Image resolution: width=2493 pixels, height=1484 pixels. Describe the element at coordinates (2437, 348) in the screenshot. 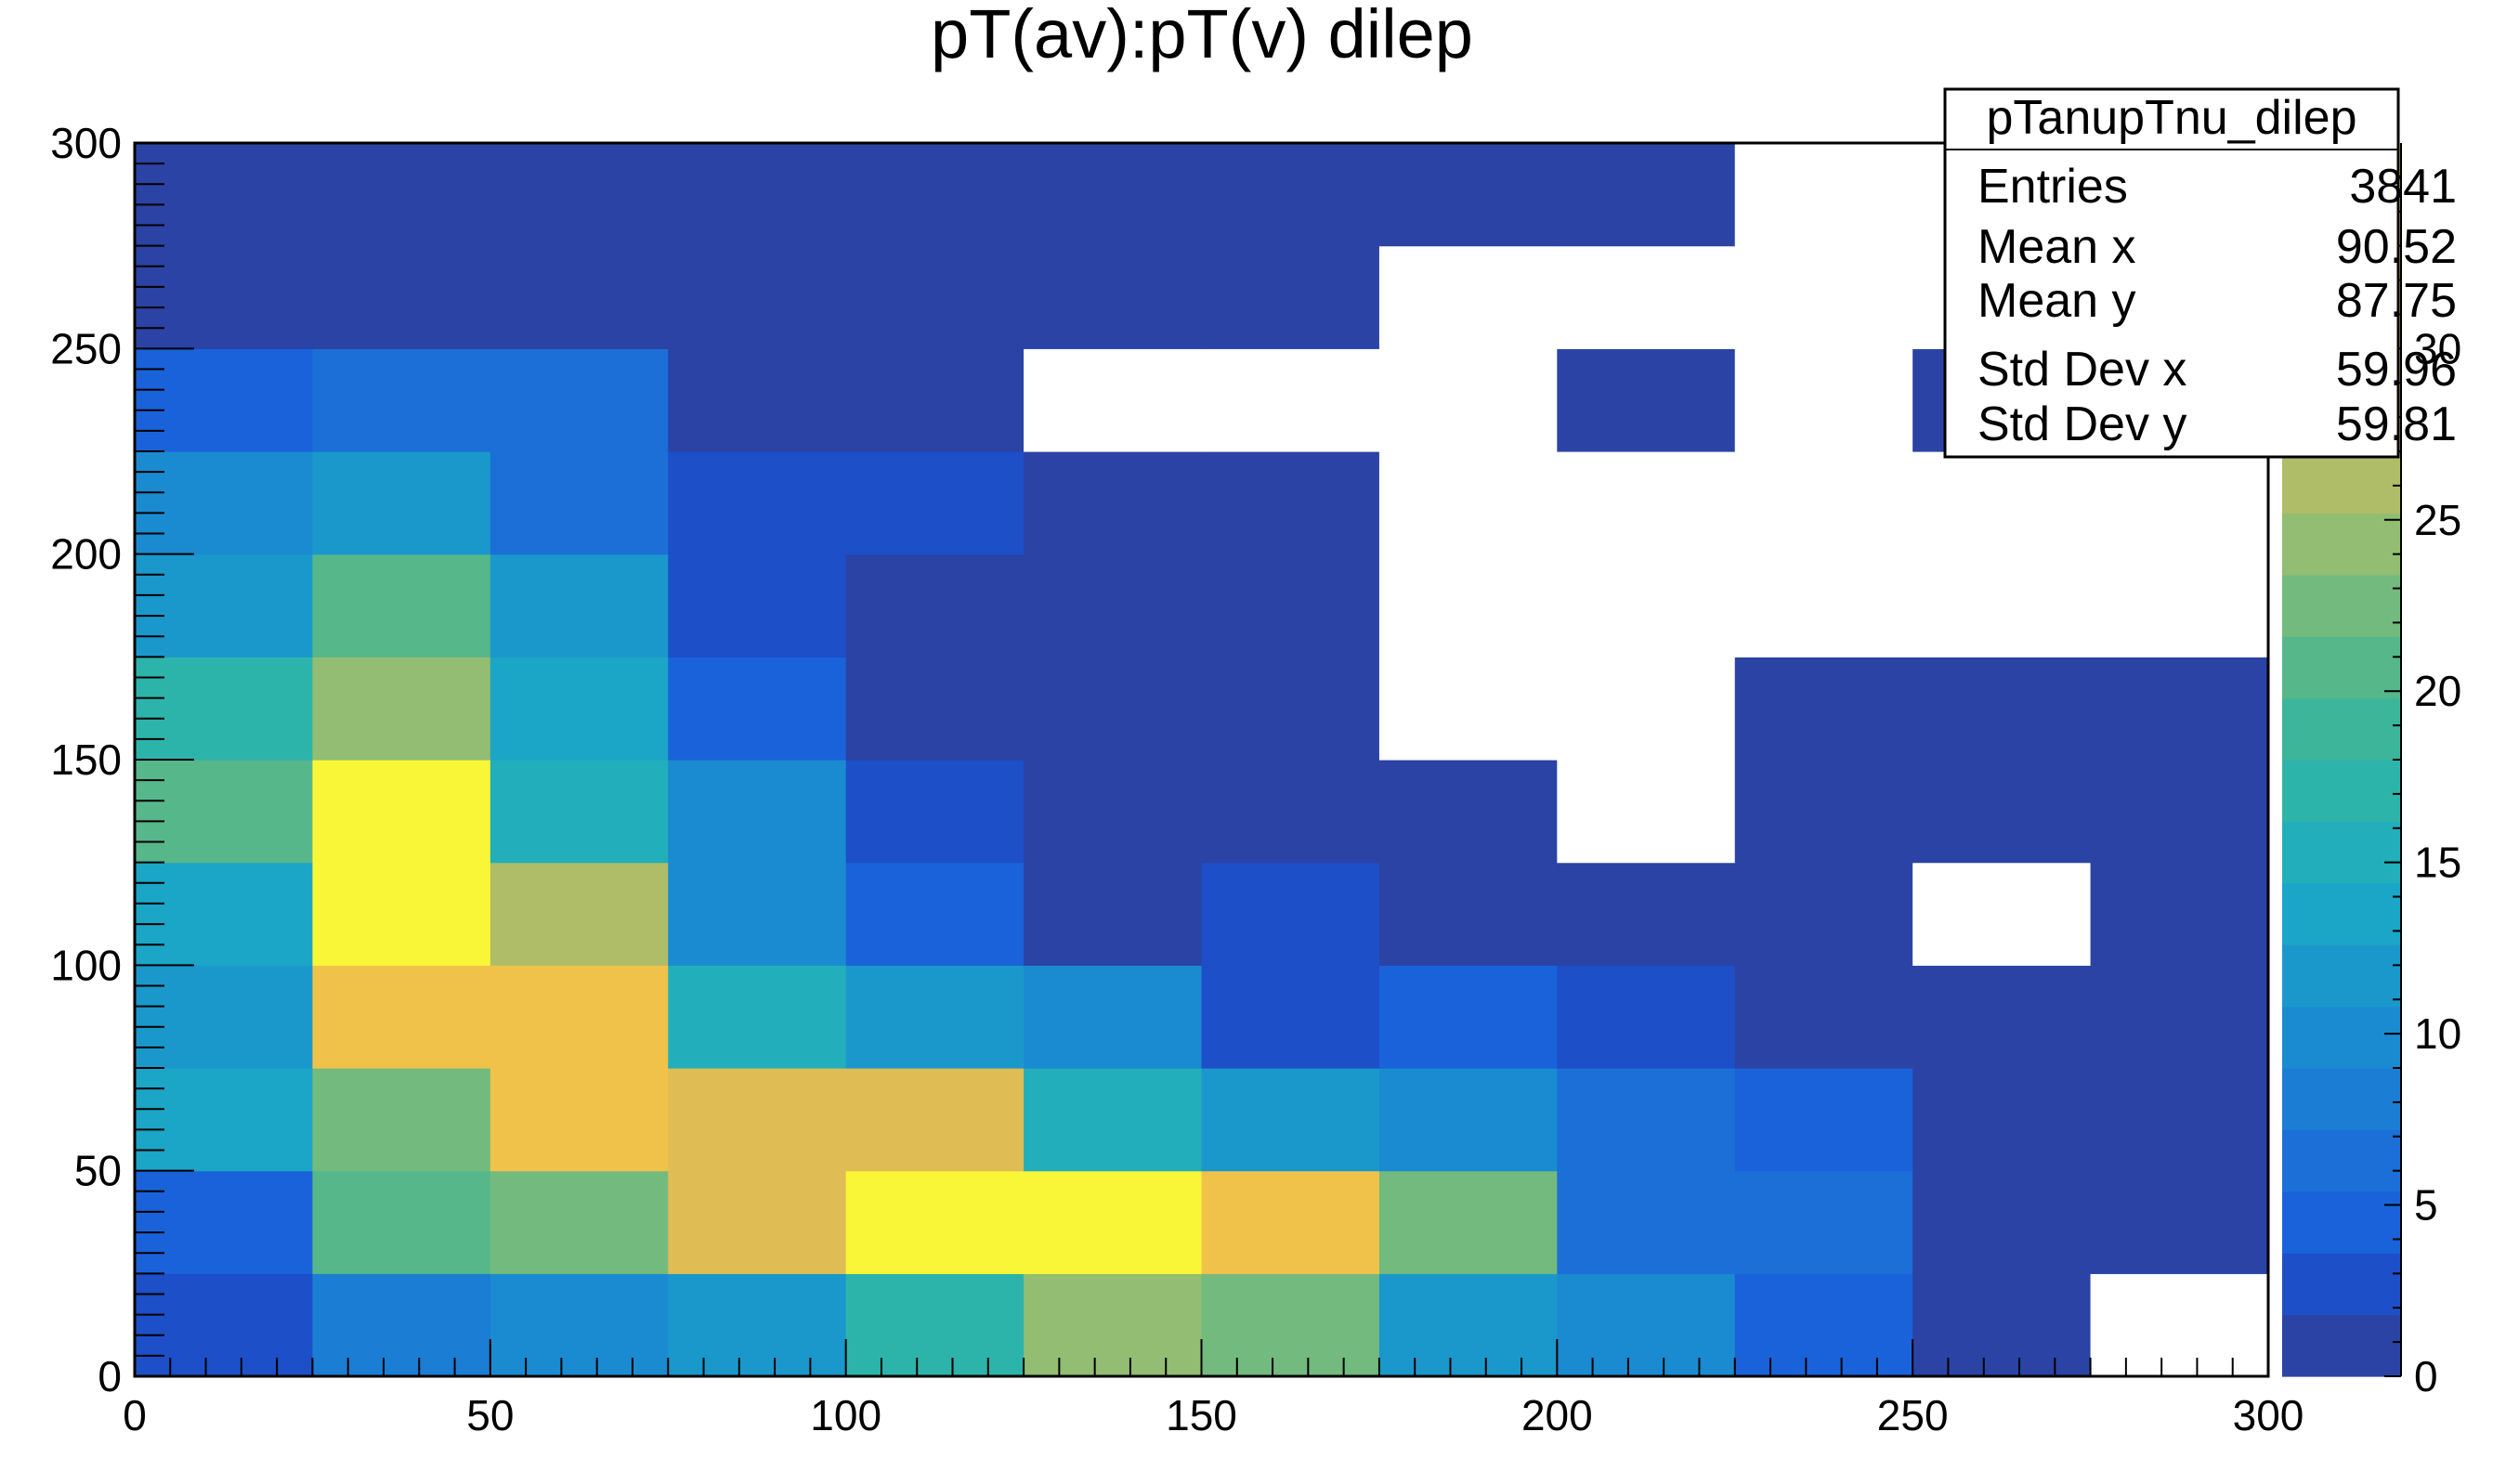

I see `palette-tick-label: 30` at that location.